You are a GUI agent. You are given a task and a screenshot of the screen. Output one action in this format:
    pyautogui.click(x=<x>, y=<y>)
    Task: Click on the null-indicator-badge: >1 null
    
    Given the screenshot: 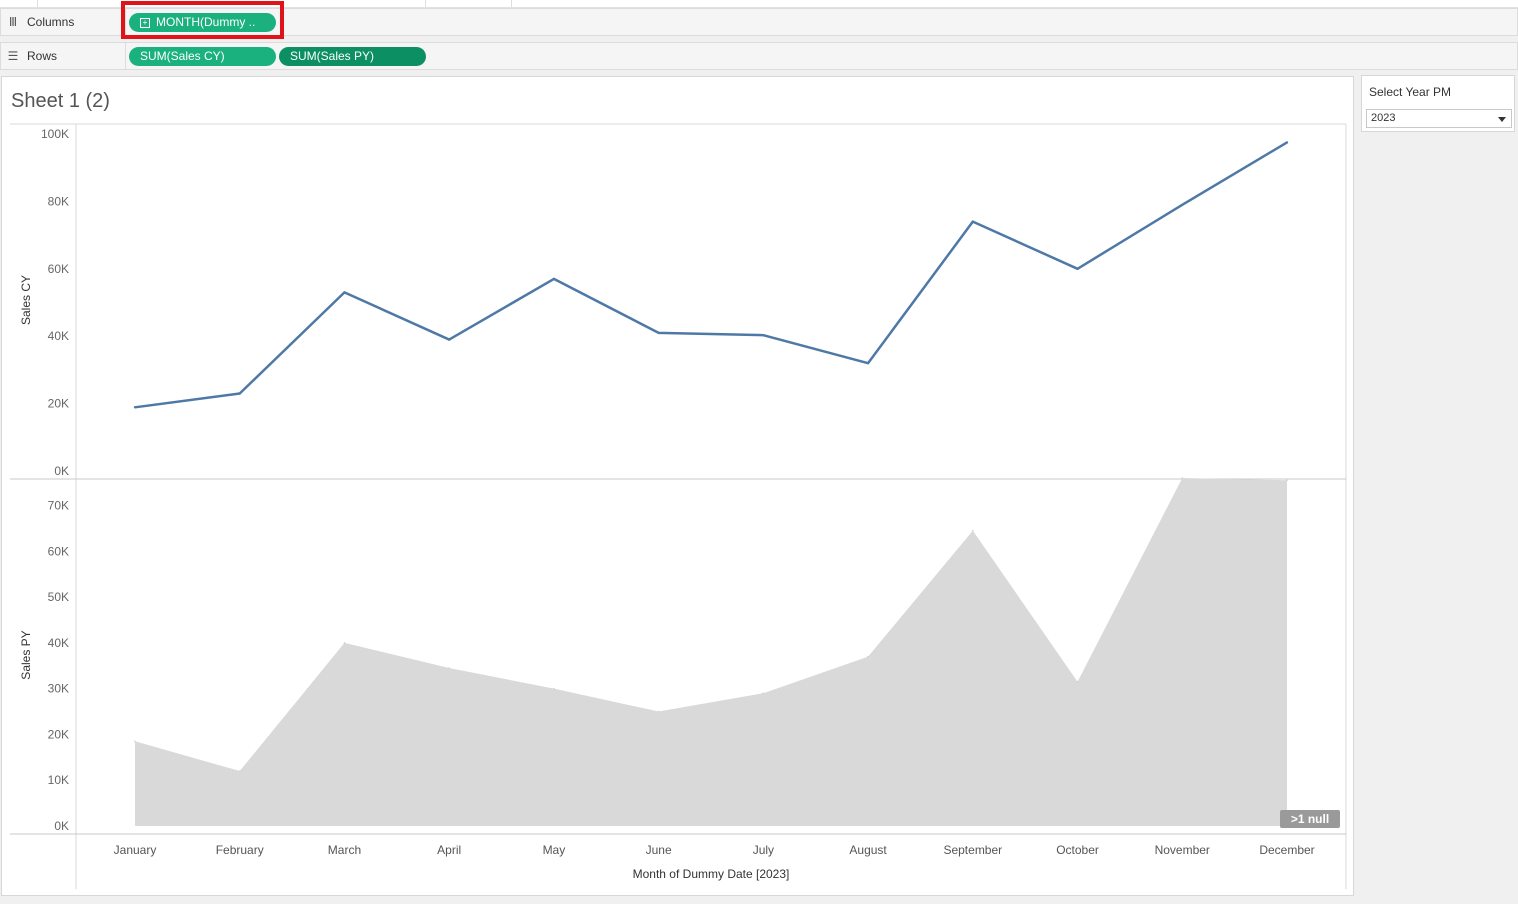 What is the action you would take?
    pyautogui.click(x=1310, y=819)
    